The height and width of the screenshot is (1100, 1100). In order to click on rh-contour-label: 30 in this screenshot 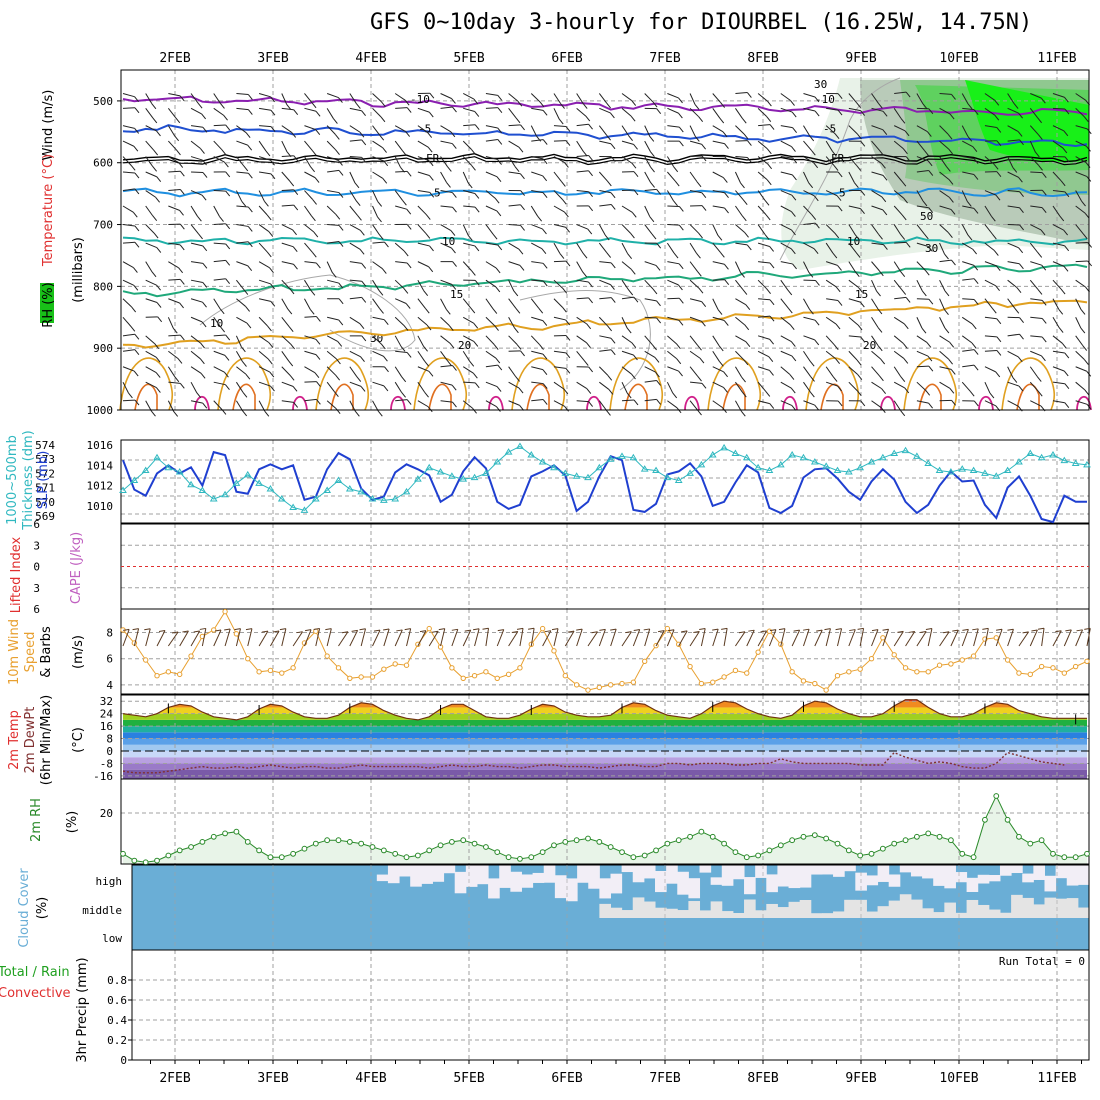, I will do `click(931, 248)`.